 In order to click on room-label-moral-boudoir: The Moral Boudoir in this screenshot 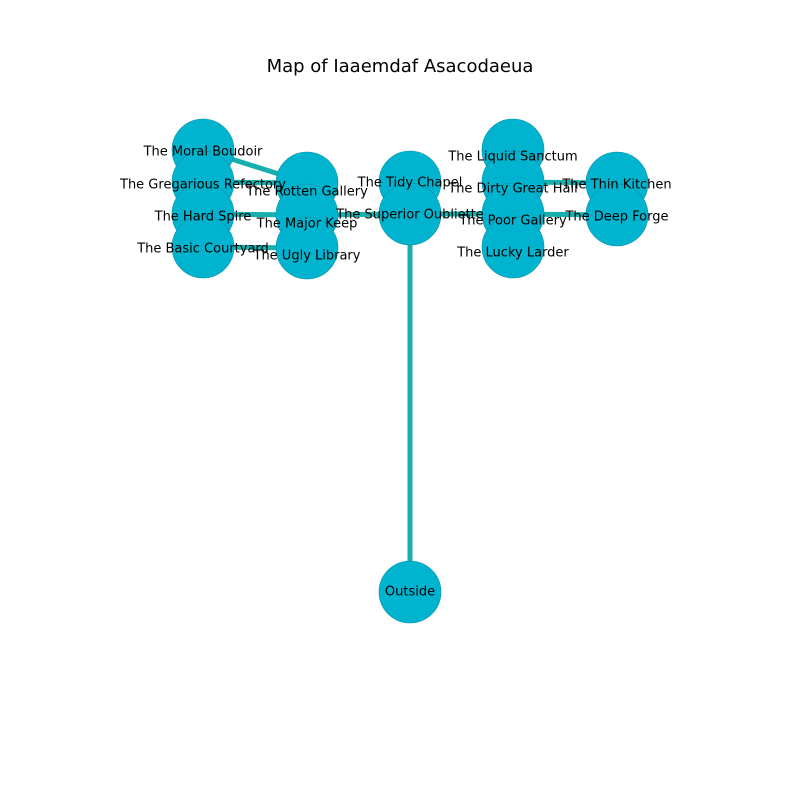, I will do `click(203, 152)`.